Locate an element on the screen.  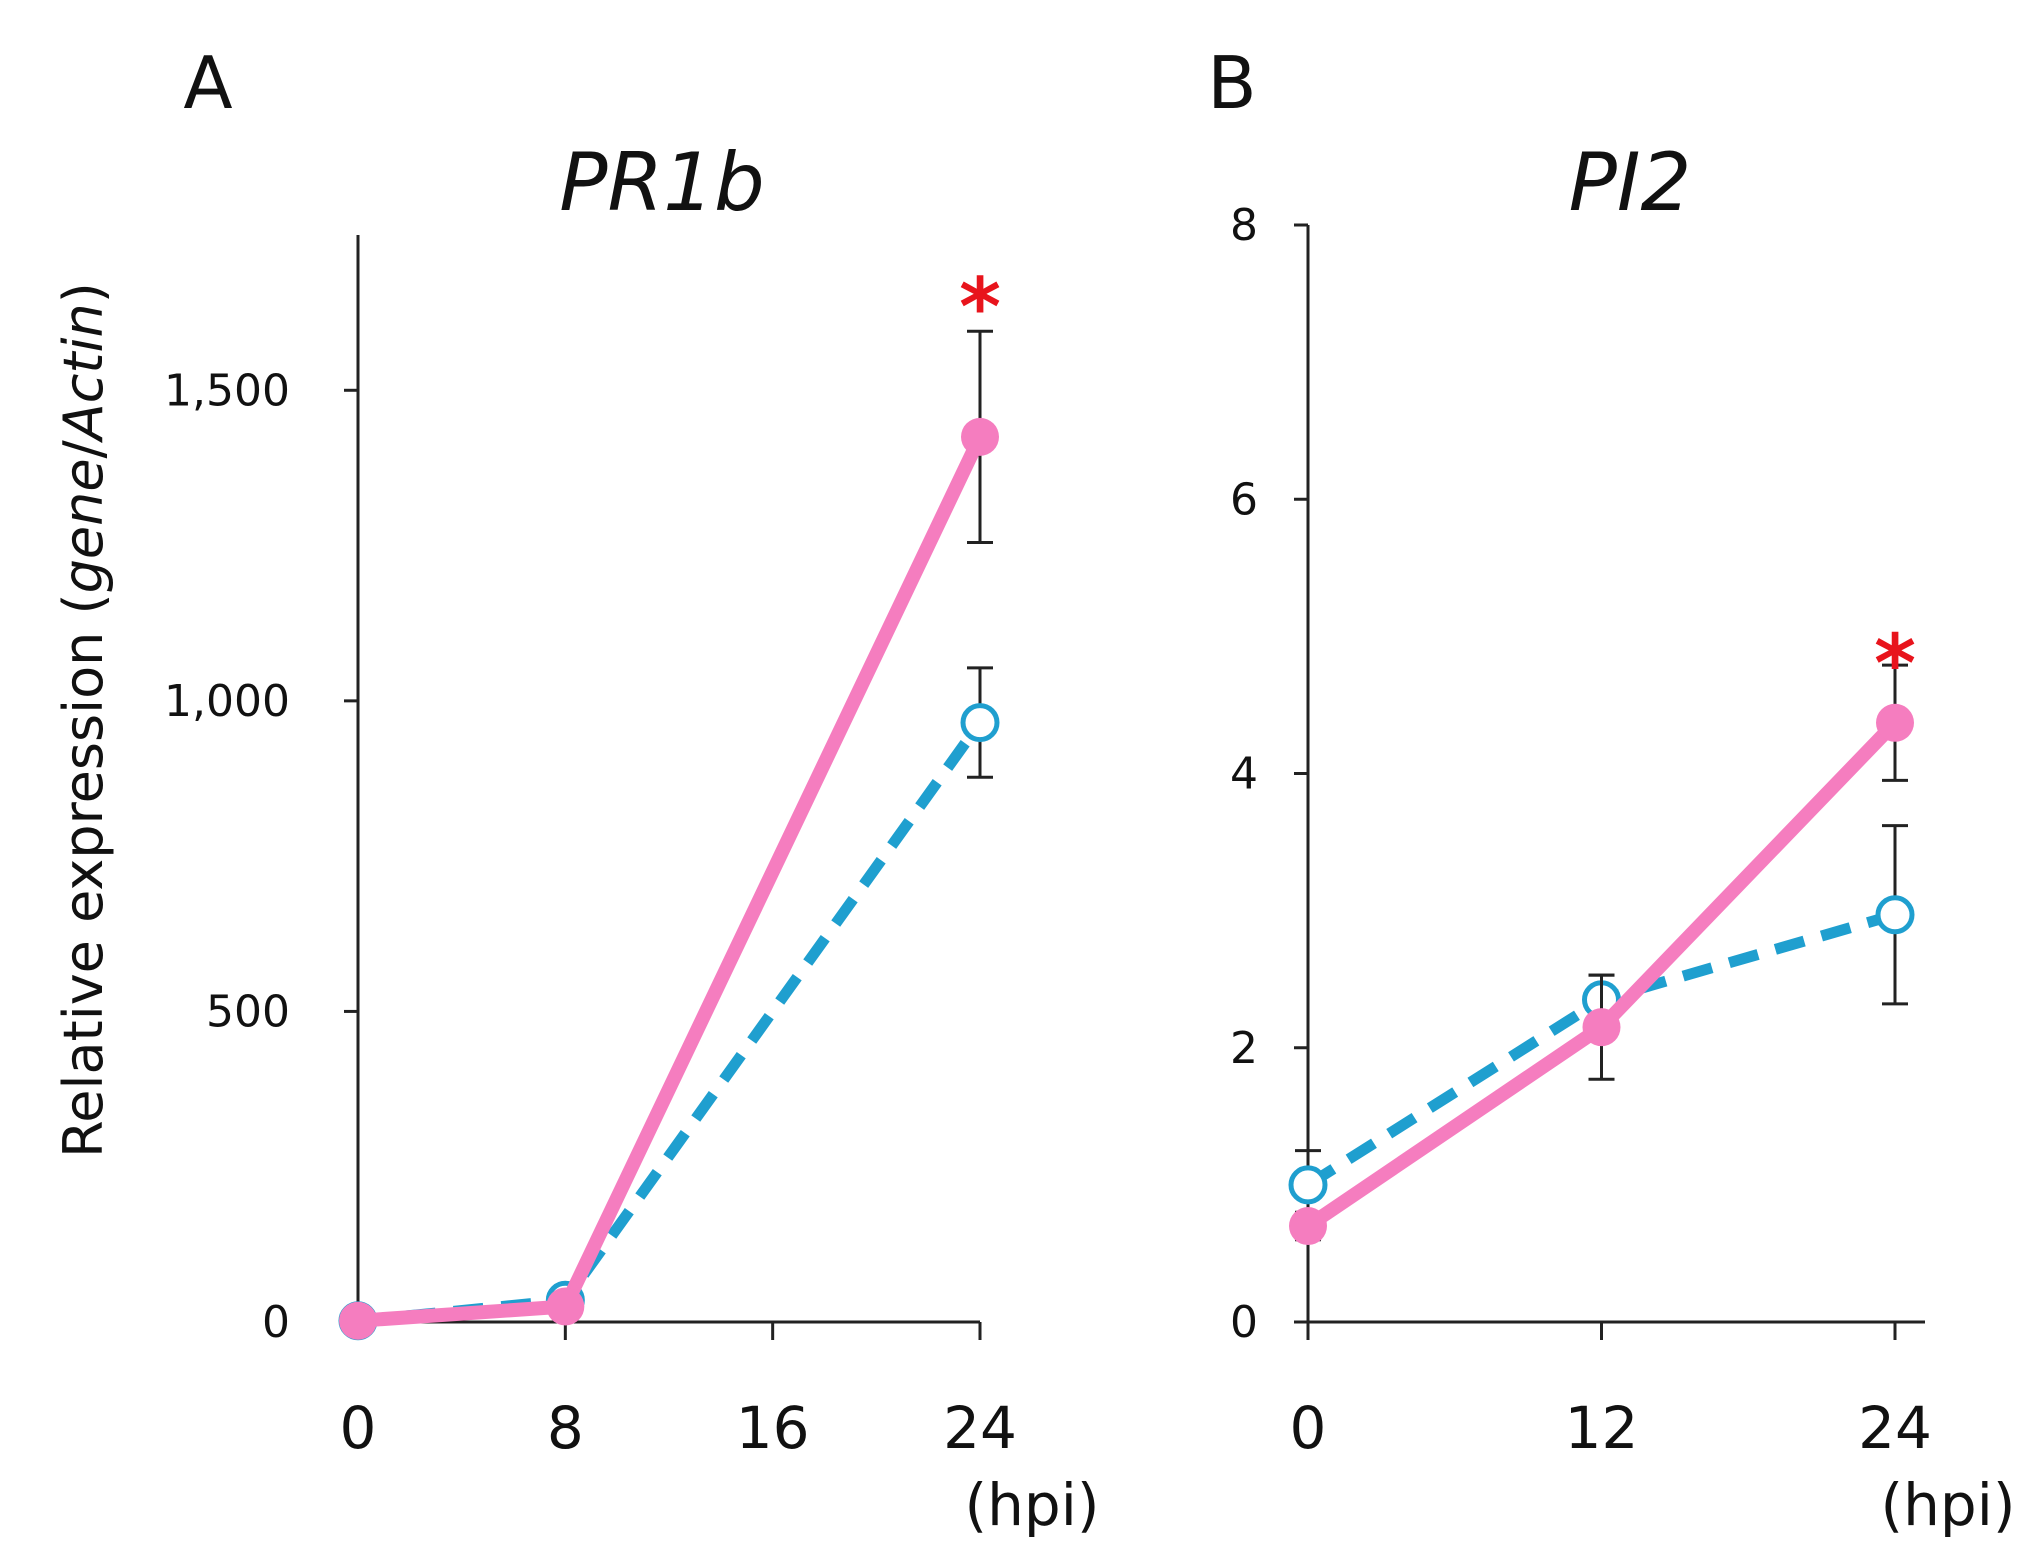
panel-a-y-tick-label: 1,000 is located at coordinates (227, 701).